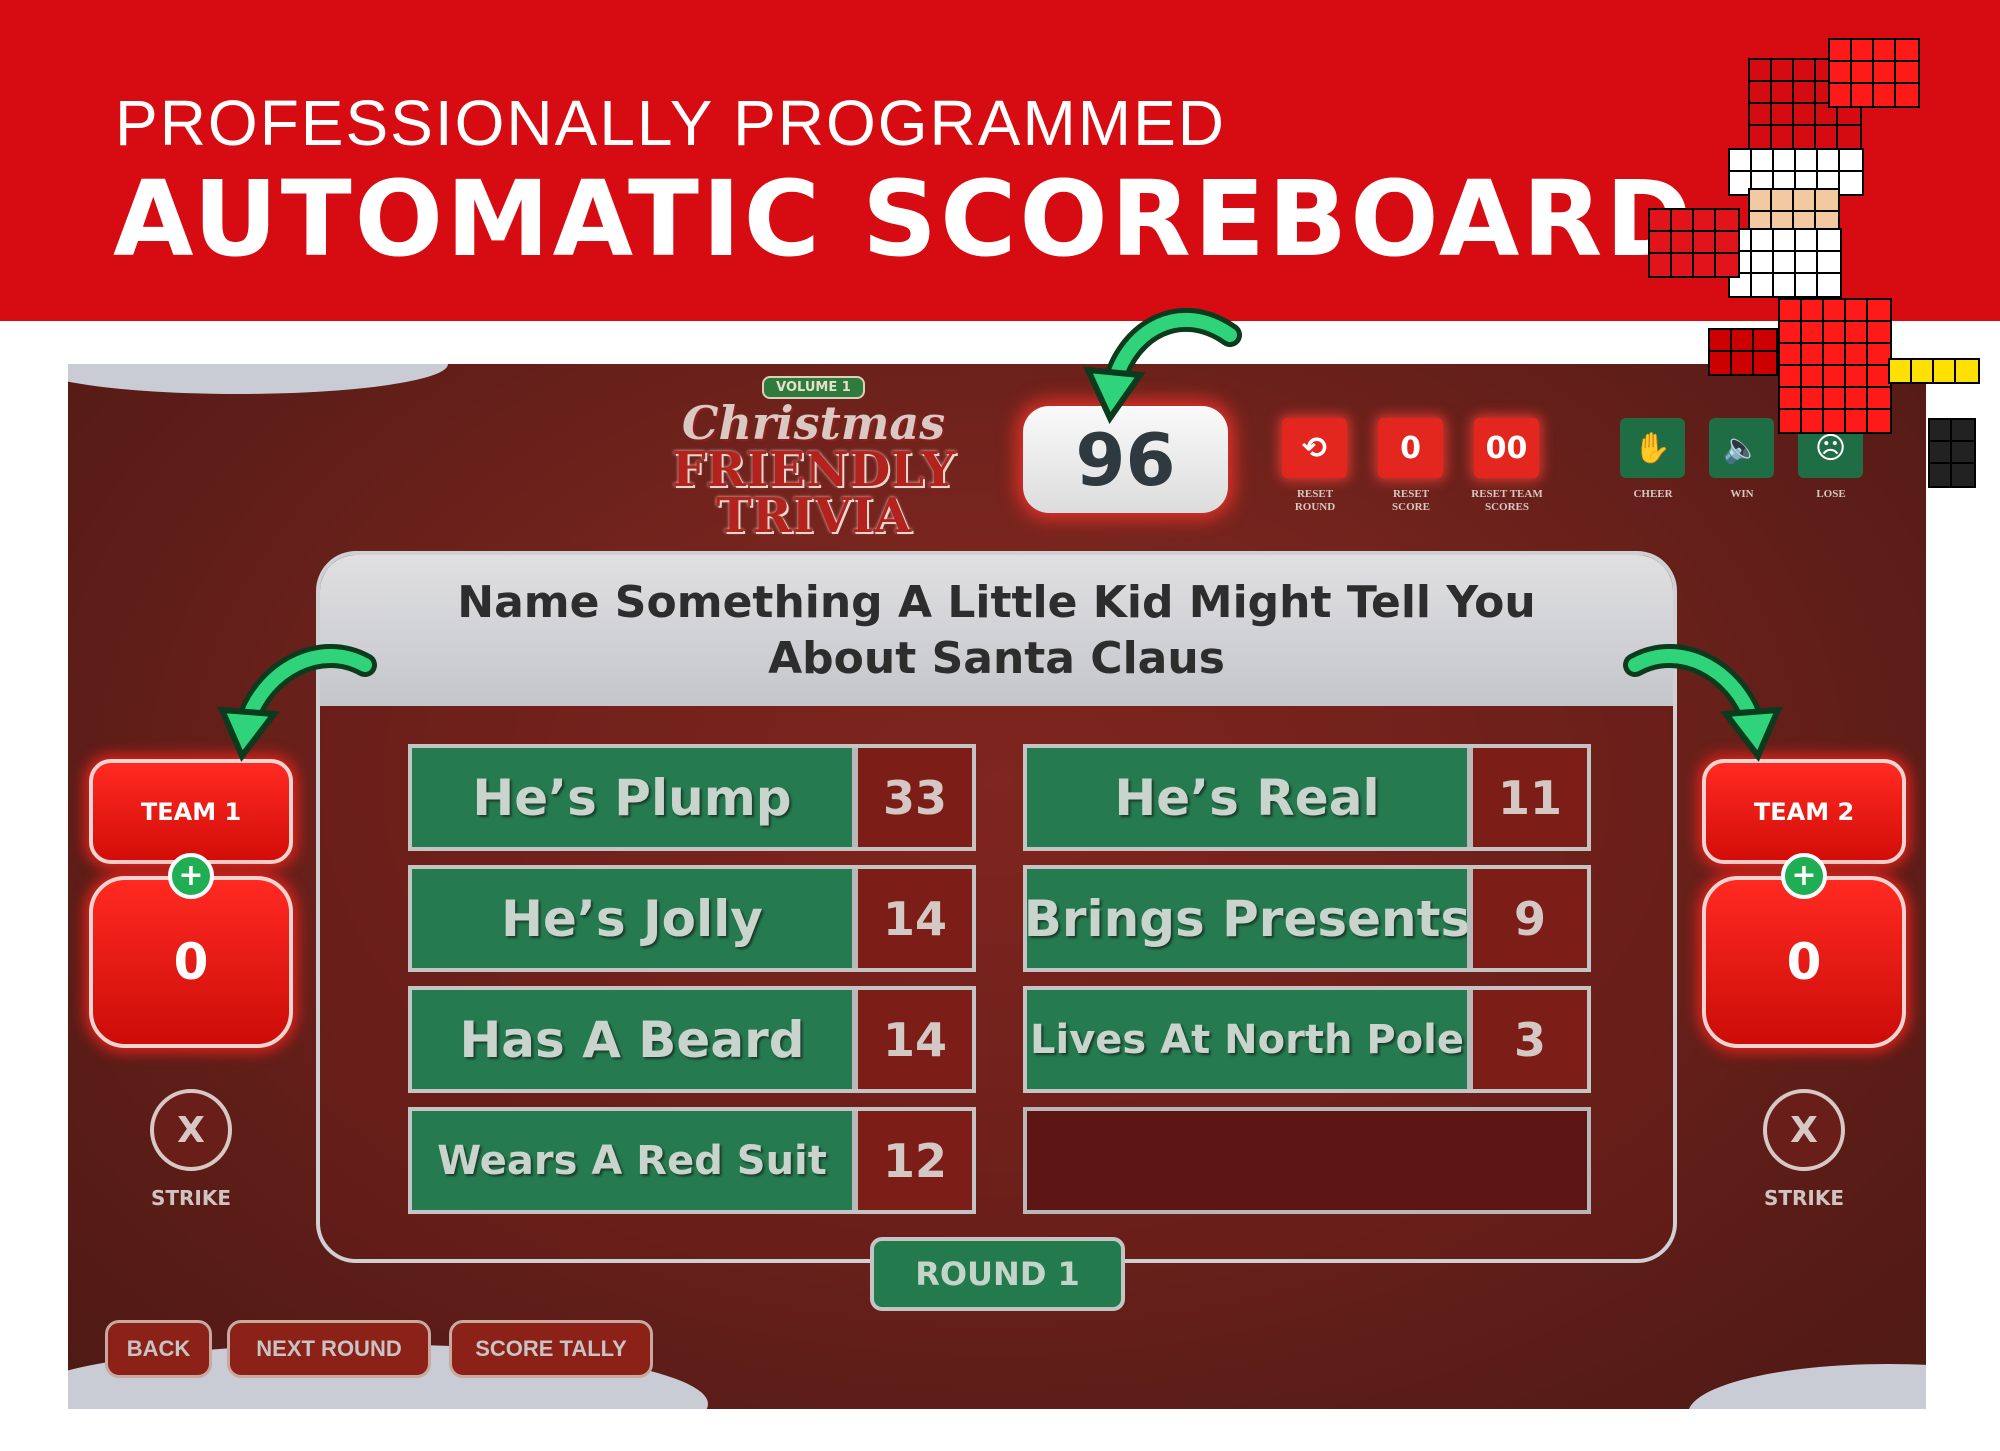 Image resolution: width=2000 pixels, height=1451 pixels. I want to click on round-indicator: ROUND 1, so click(997, 1274).